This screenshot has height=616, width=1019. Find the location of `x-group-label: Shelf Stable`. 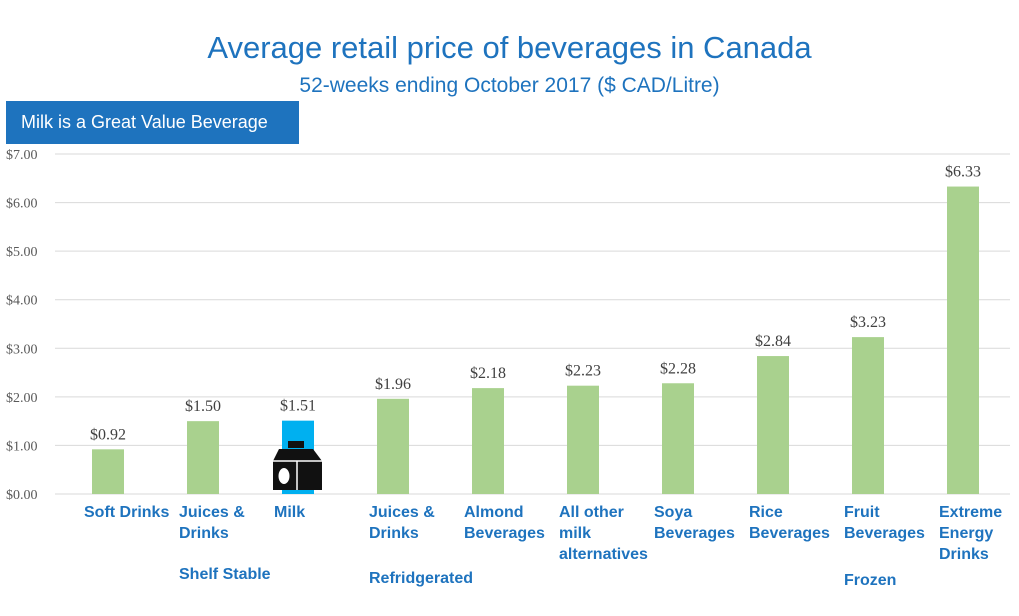

x-group-label: Shelf Stable is located at coordinates (225, 574).